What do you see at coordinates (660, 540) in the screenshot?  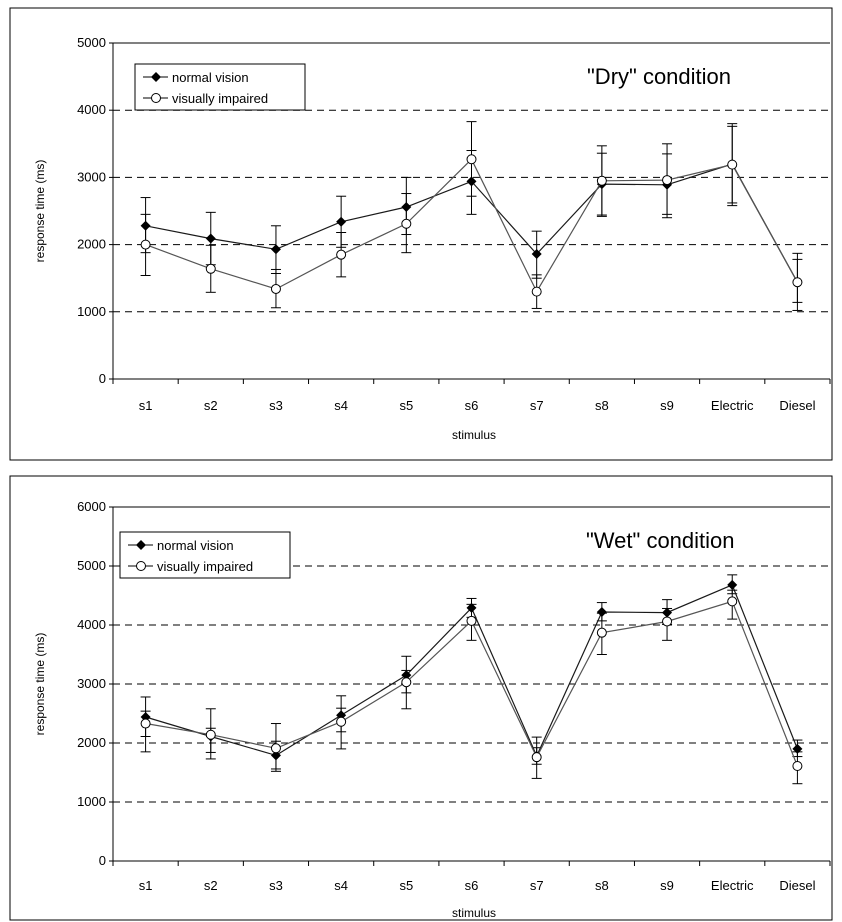 I see `chart-title: "Wet" condition` at bounding box center [660, 540].